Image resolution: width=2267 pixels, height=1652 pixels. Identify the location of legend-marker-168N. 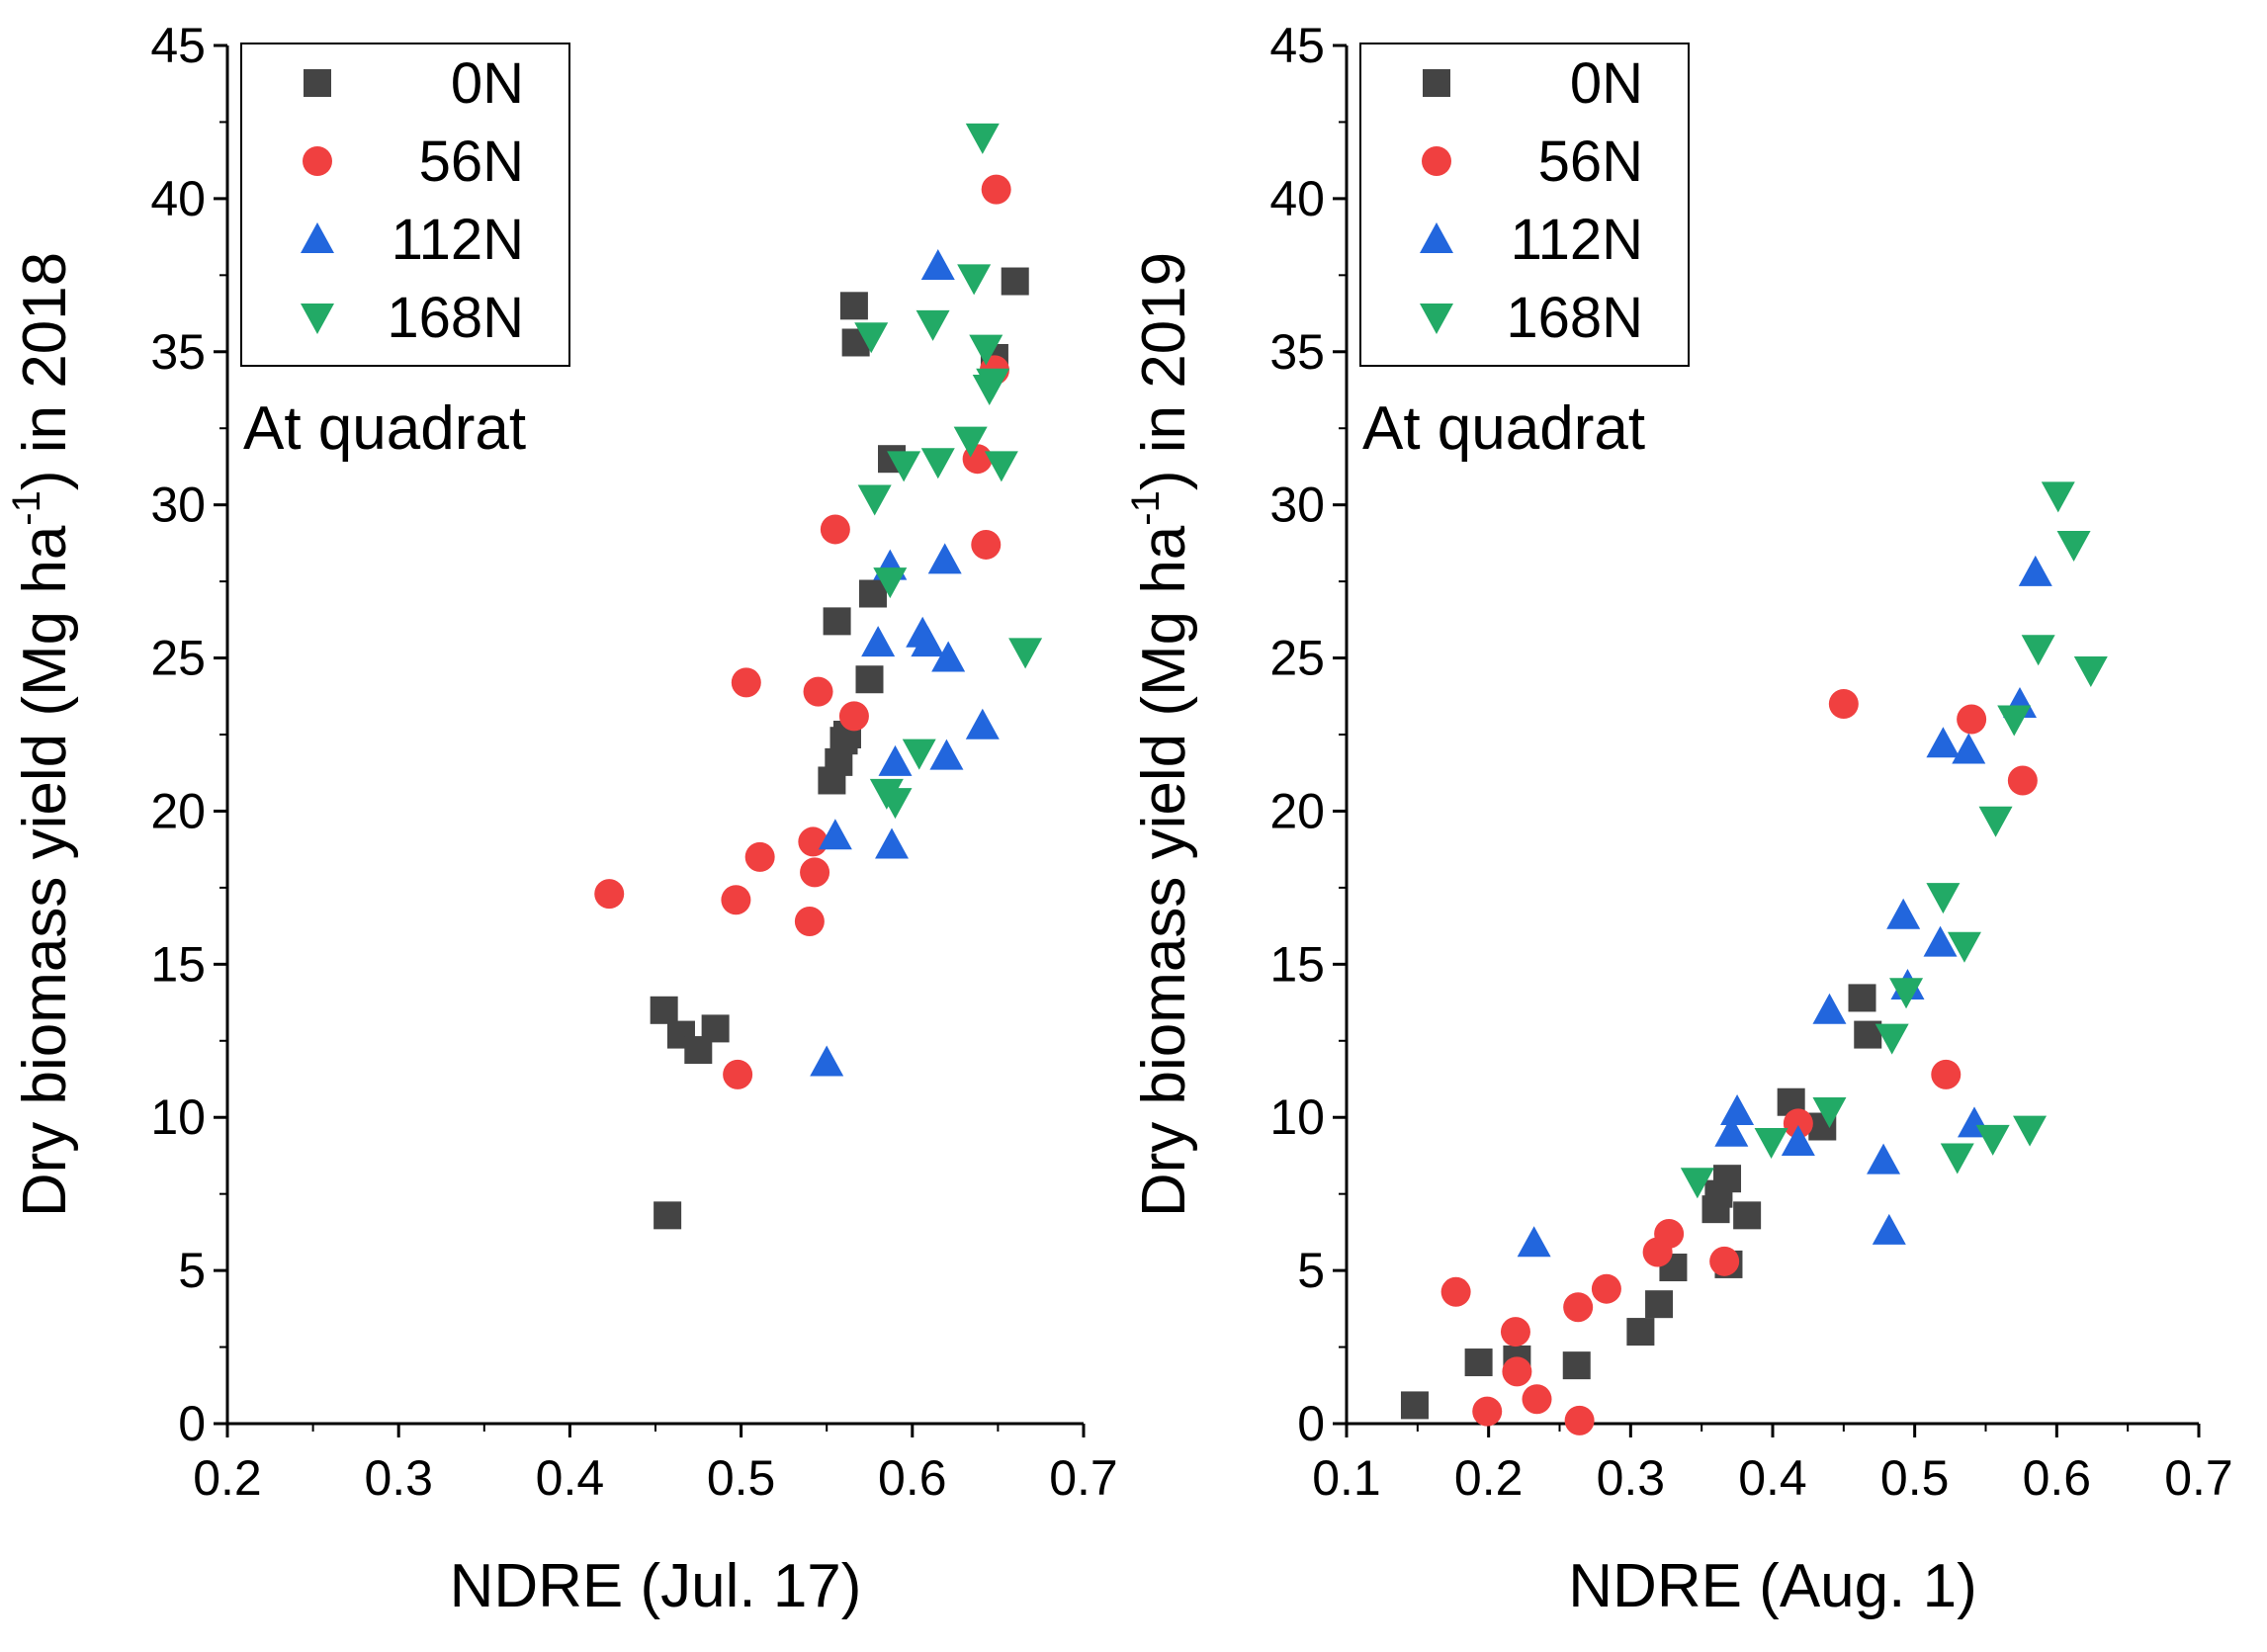
(318, 319).